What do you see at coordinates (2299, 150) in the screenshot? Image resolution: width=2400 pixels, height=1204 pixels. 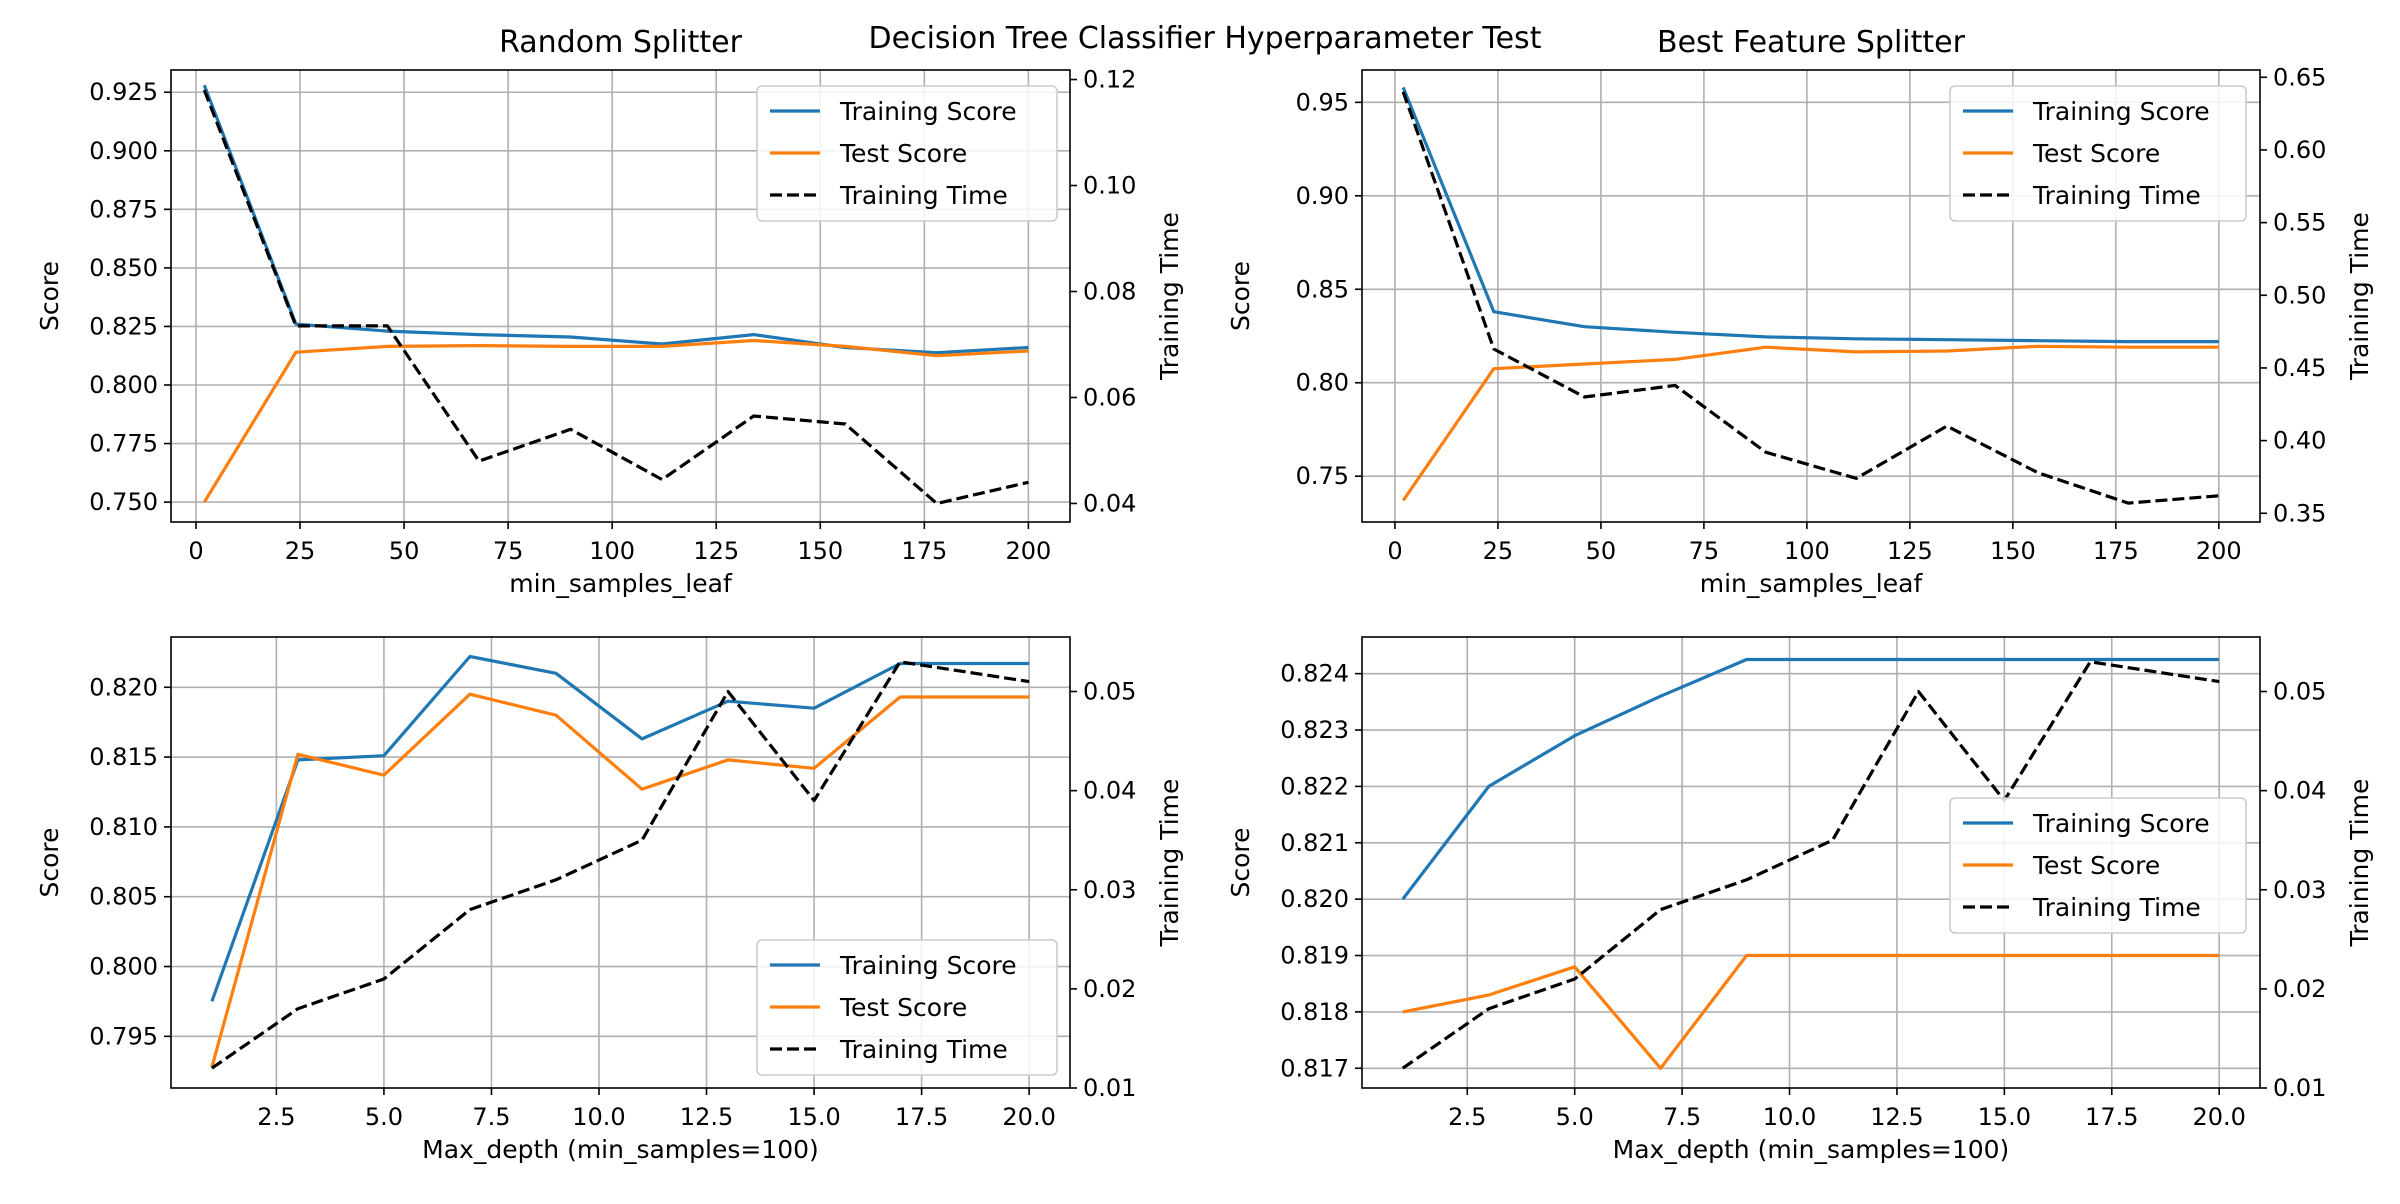 I see `y2-tick-label: 0.60` at bounding box center [2299, 150].